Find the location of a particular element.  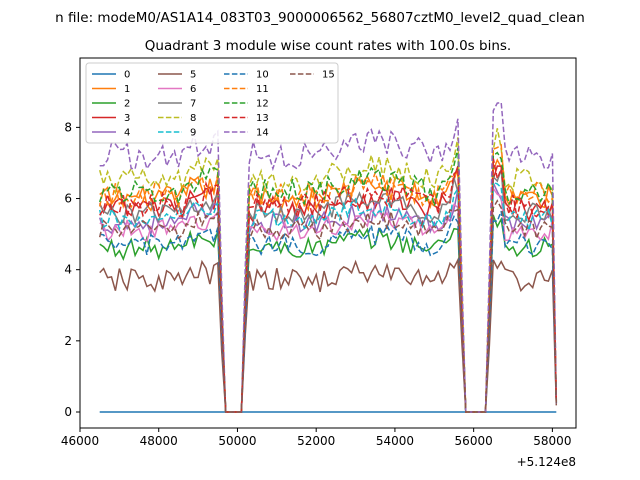

legend-label-10: 10 is located at coordinates (262, 75).